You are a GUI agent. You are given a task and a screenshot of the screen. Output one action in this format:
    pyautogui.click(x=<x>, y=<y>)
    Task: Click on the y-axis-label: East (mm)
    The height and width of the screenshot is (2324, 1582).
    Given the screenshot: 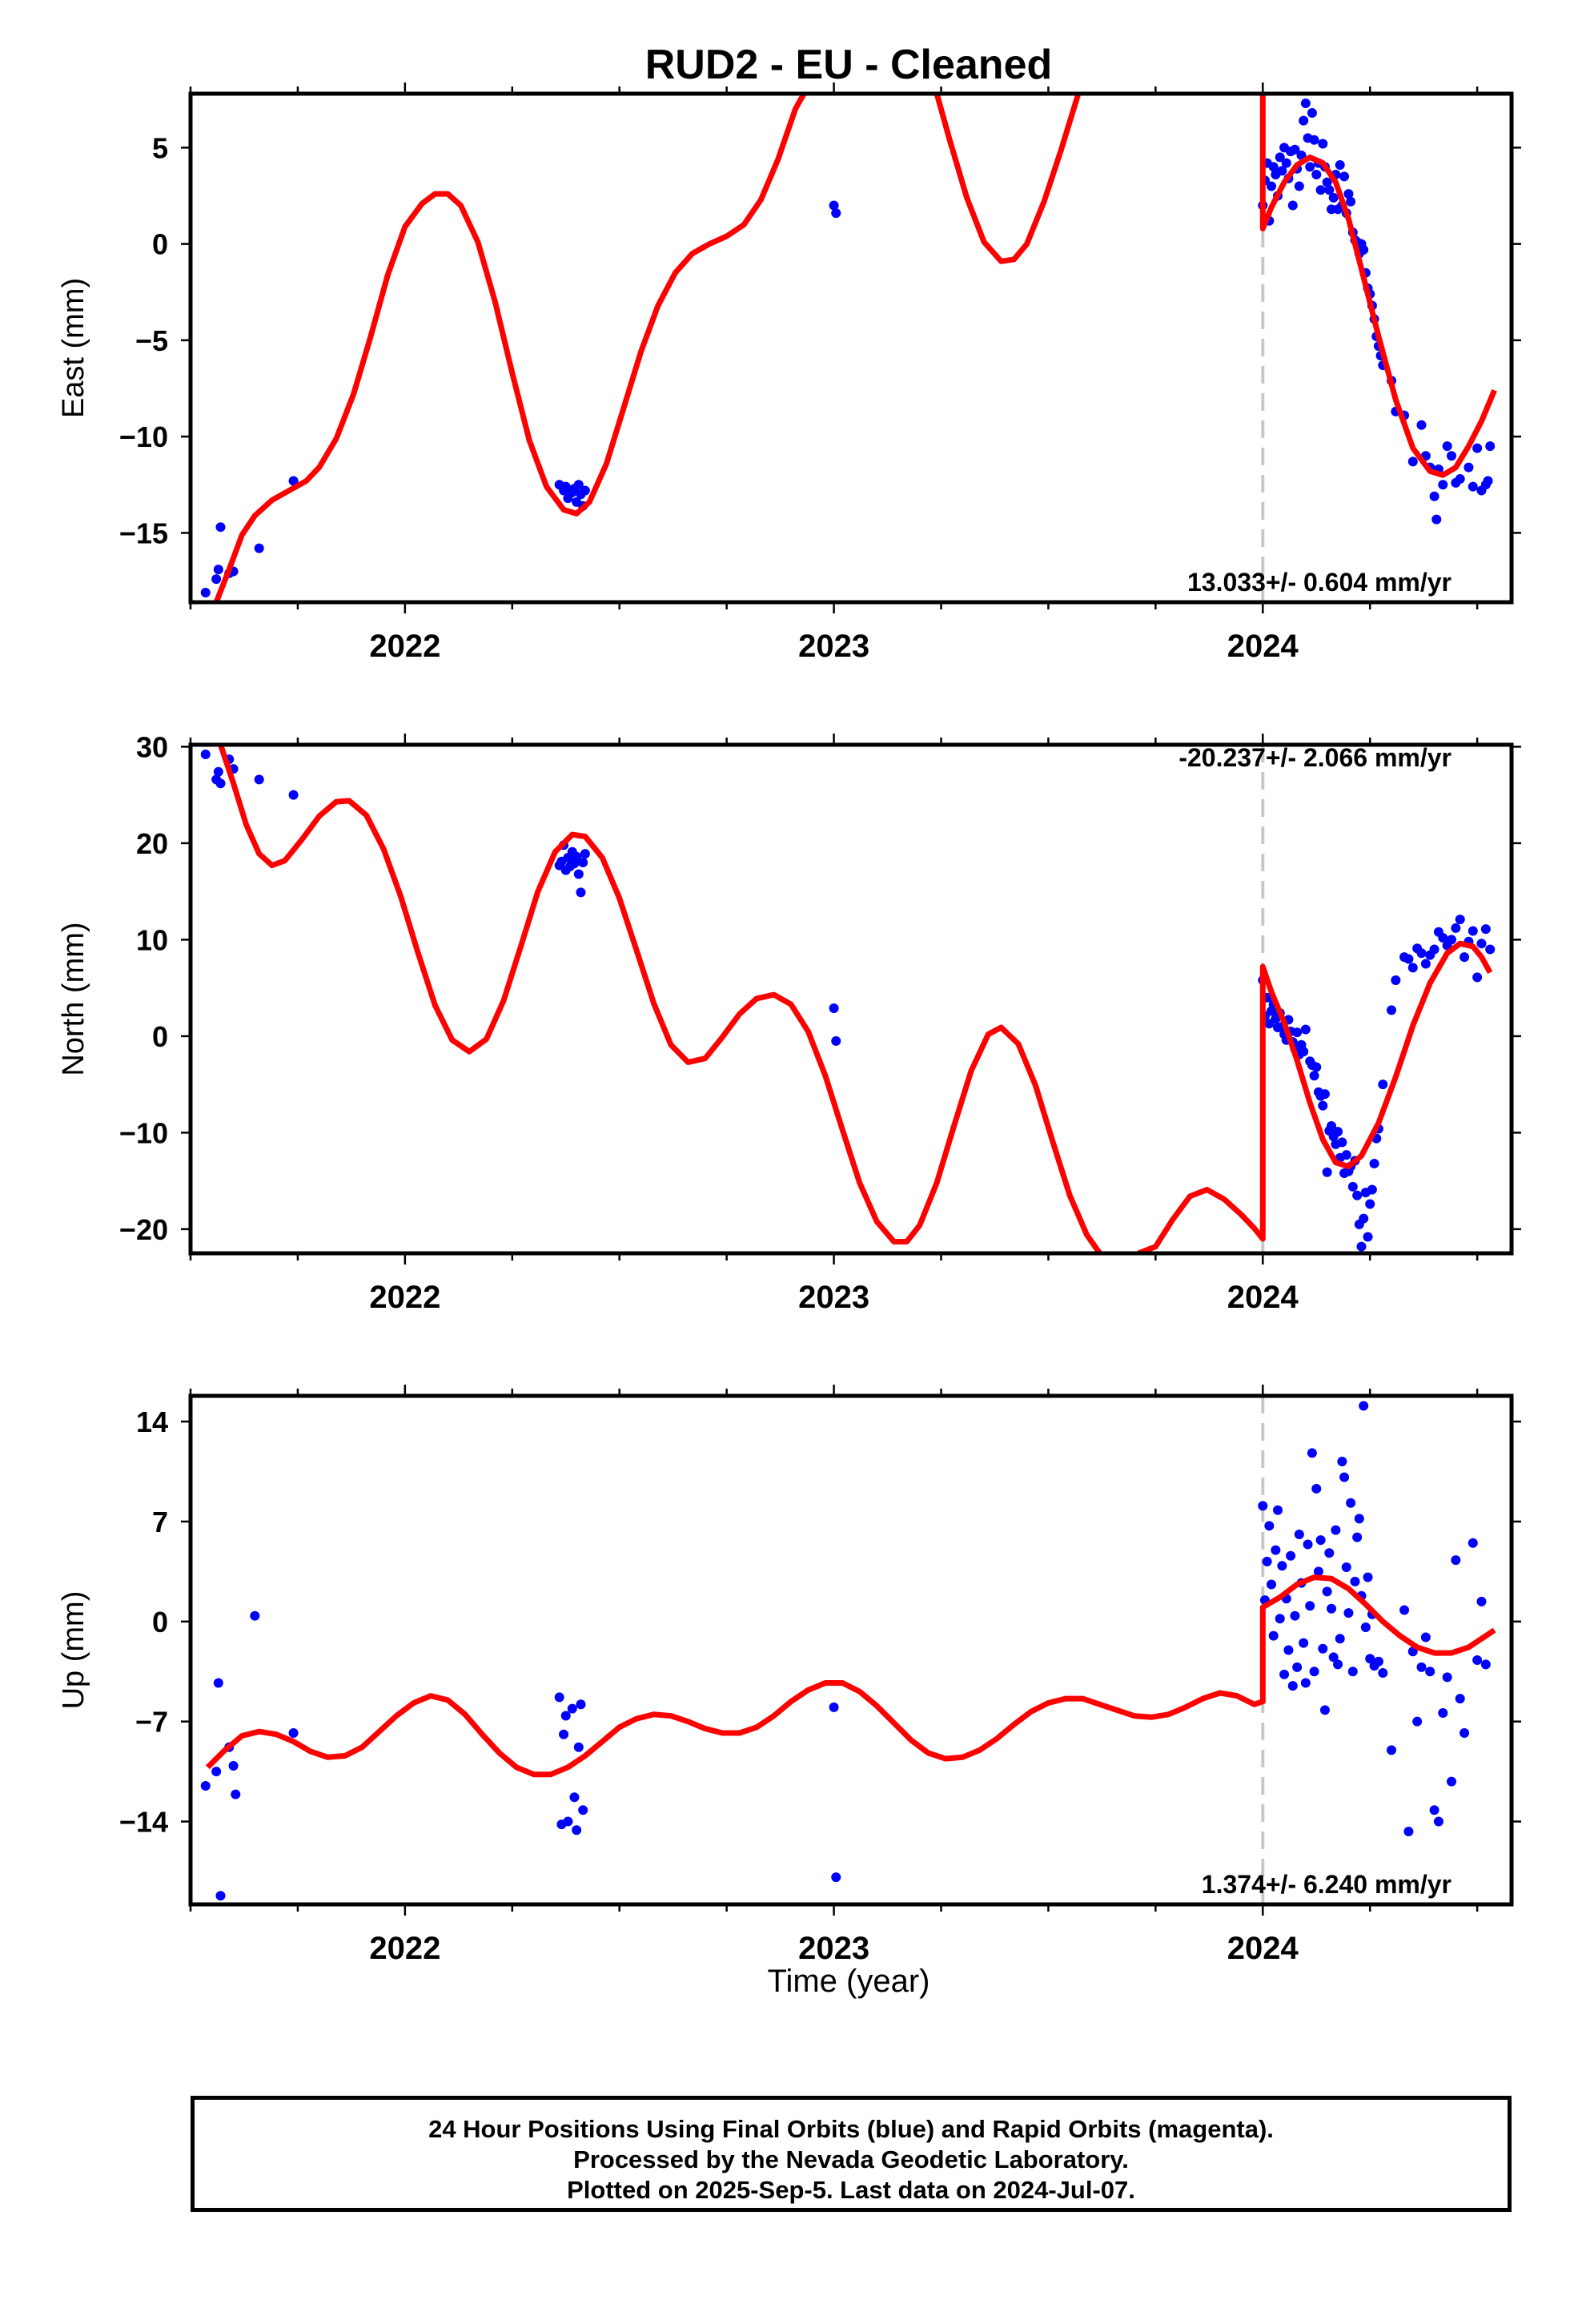 What is the action you would take?
    pyautogui.click(x=74, y=348)
    